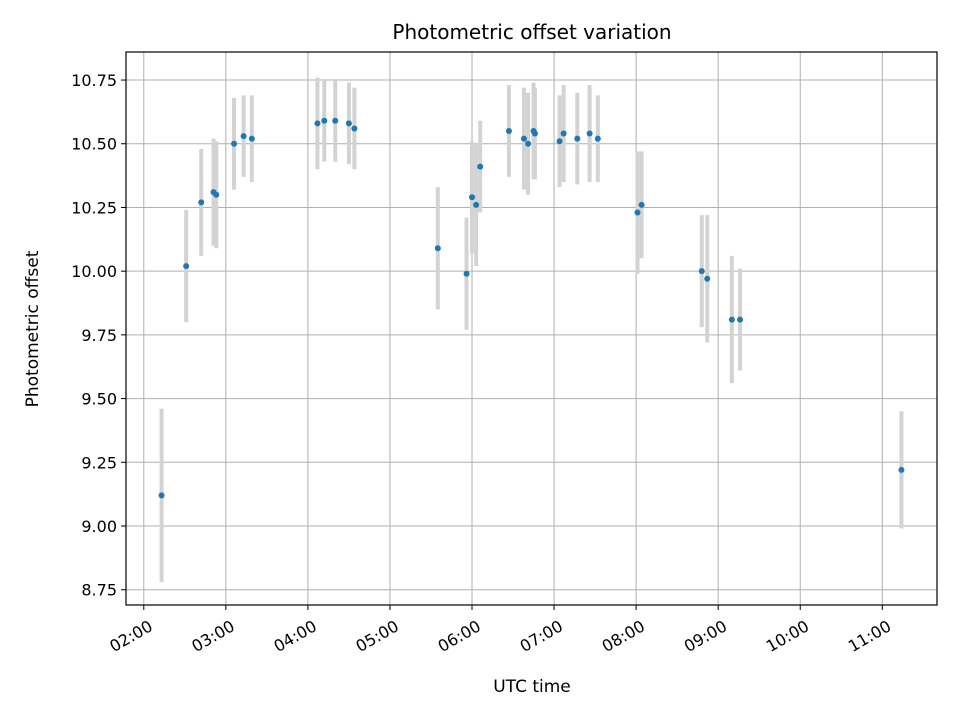  What do you see at coordinates (94, 207) in the screenshot?
I see `y-tick-label: 10.25` at bounding box center [94, 207].